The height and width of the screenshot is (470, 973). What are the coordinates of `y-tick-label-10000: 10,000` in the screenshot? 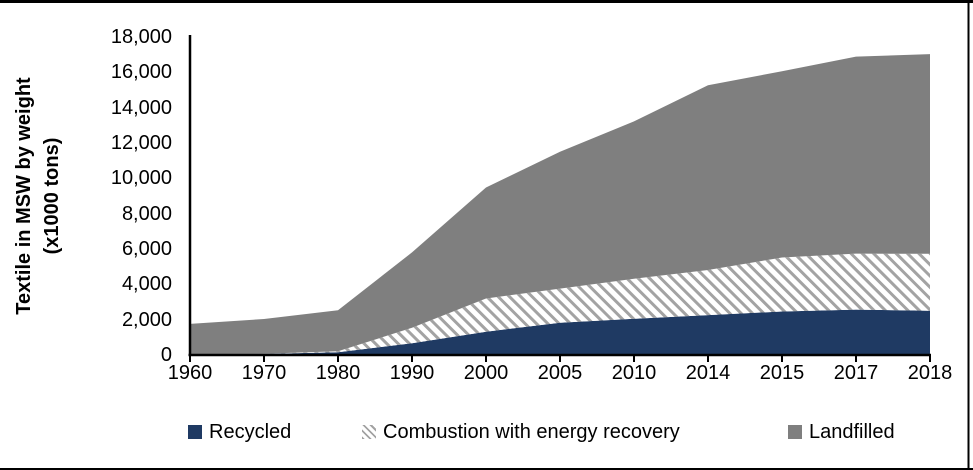 It's located at (141, 178).